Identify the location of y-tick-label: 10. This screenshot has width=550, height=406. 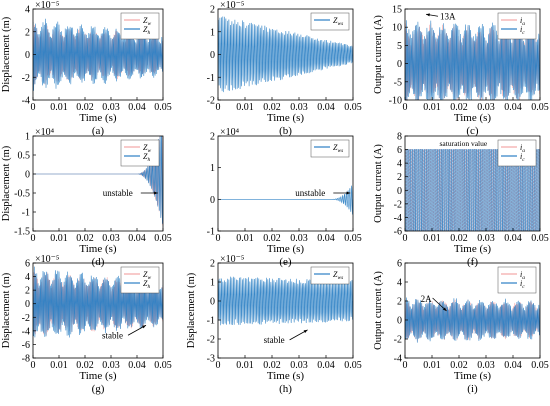
(397, 28).